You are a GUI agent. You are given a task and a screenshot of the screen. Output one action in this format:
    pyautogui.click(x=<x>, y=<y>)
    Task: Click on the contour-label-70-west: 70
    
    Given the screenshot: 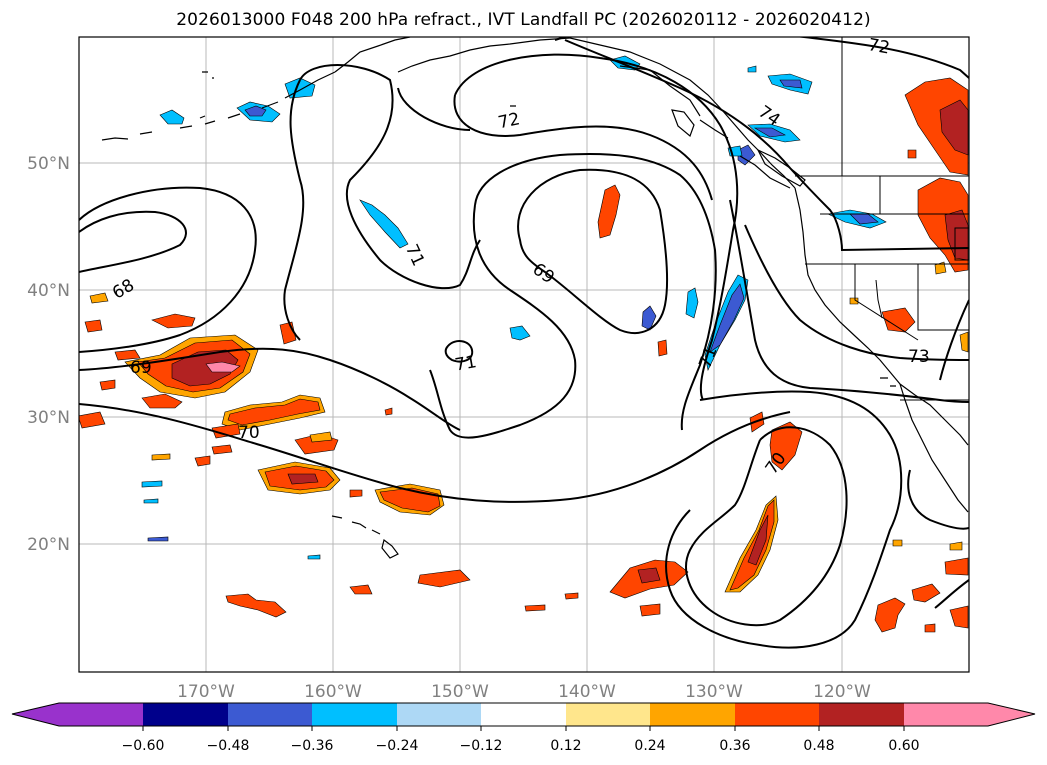 What is the action you would take?
    pyautogui.click(x=249, y=433)
    